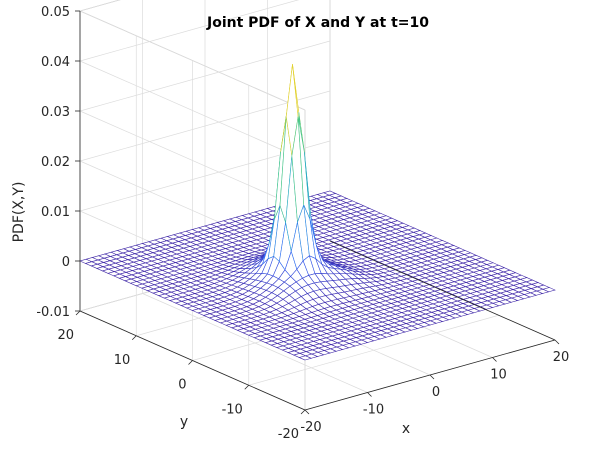 This screenshot has width=616, height=462. I want to click on z-tick-label: -0.01, so click(53, 312).